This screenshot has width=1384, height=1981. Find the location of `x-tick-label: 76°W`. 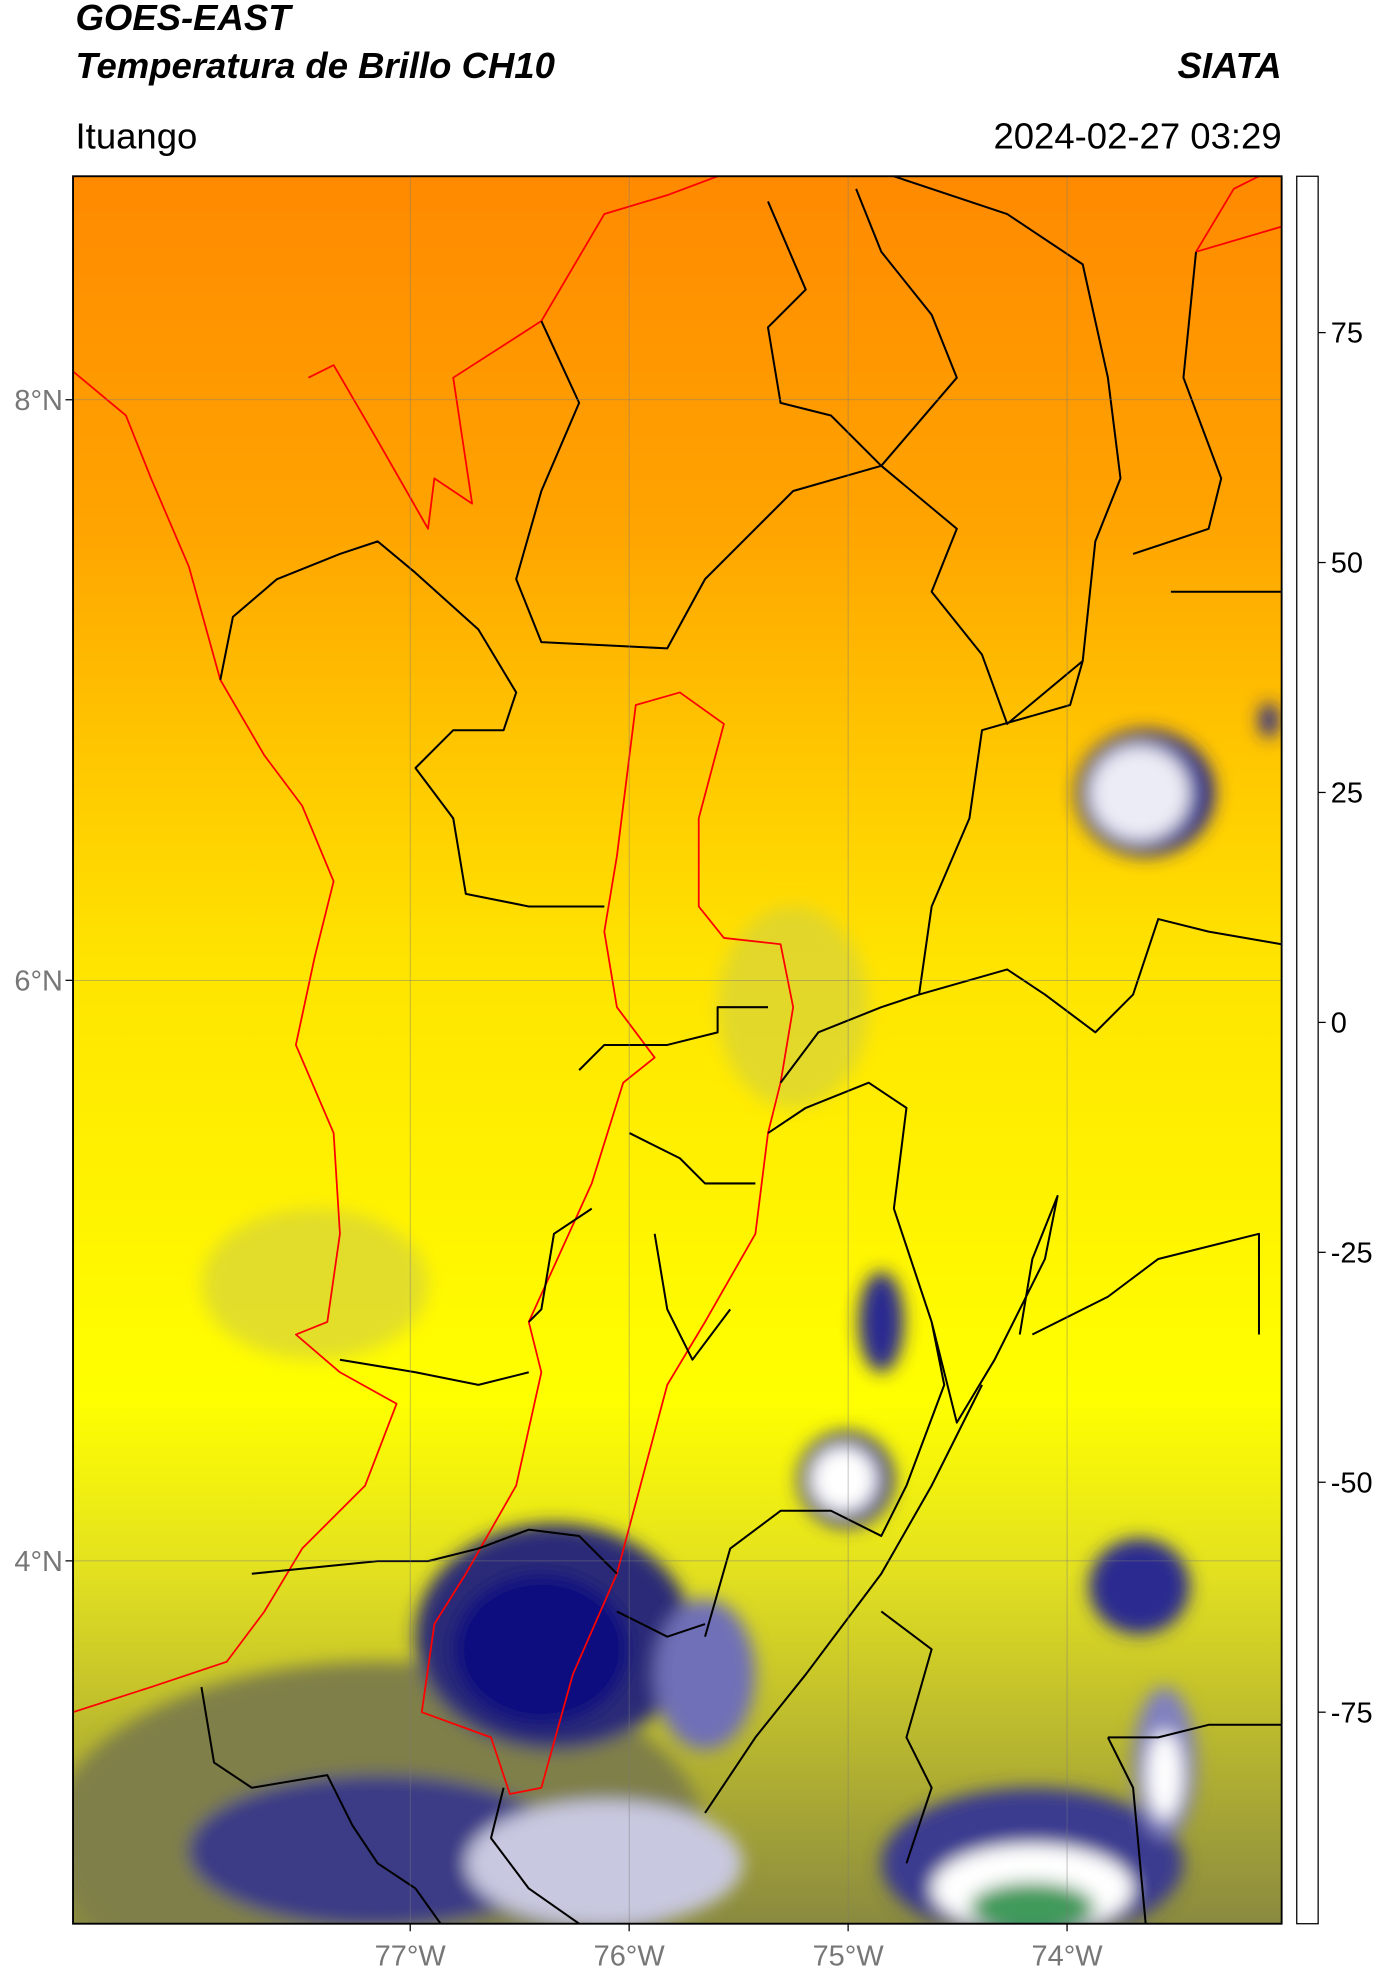

x-tick-label: 76°W is located at coordinates (630, 1956).